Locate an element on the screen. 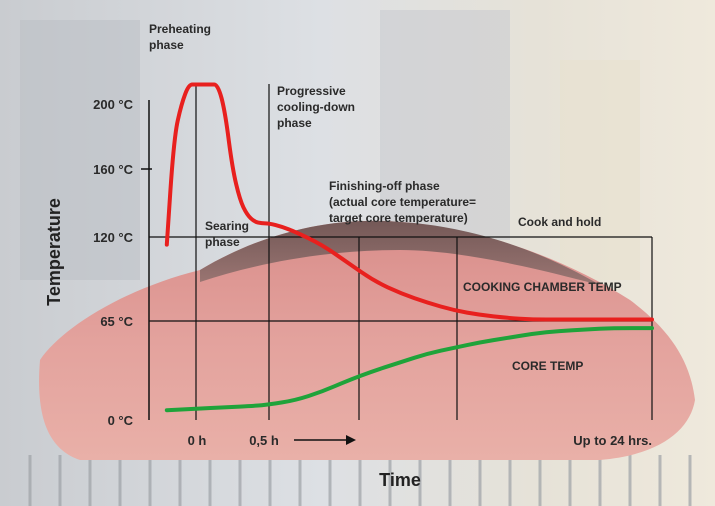 The height and width of the screenshot is (506, 715). y-tick-label-160: 160 °C is located at coordinates (113, 169).